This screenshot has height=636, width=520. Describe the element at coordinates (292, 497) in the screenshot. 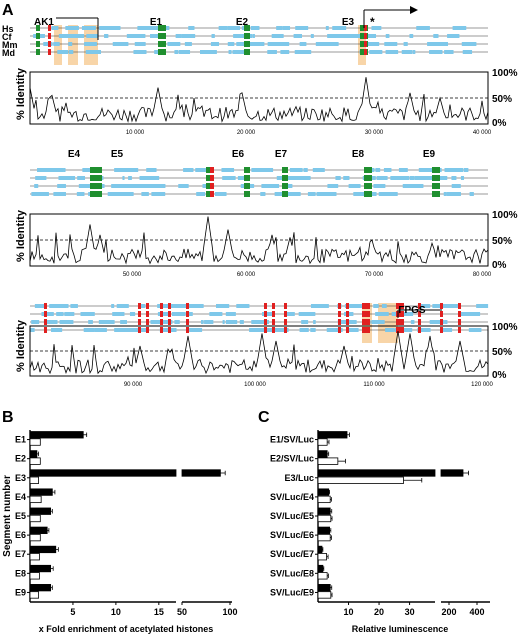

I see `category-label: SV/Luc/E4` at that location.